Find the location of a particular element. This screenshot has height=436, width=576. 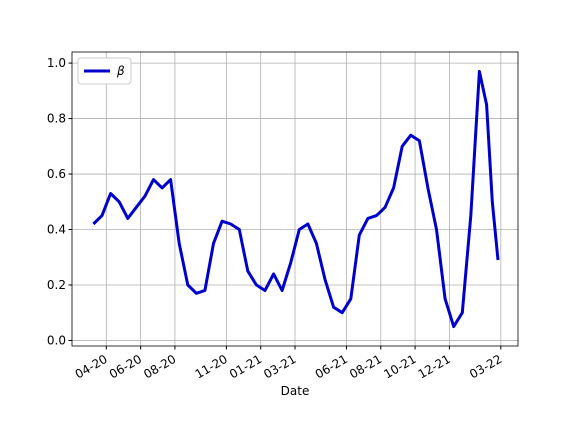

y-tick-label: 0.6 is located at coordinates (56, 174).